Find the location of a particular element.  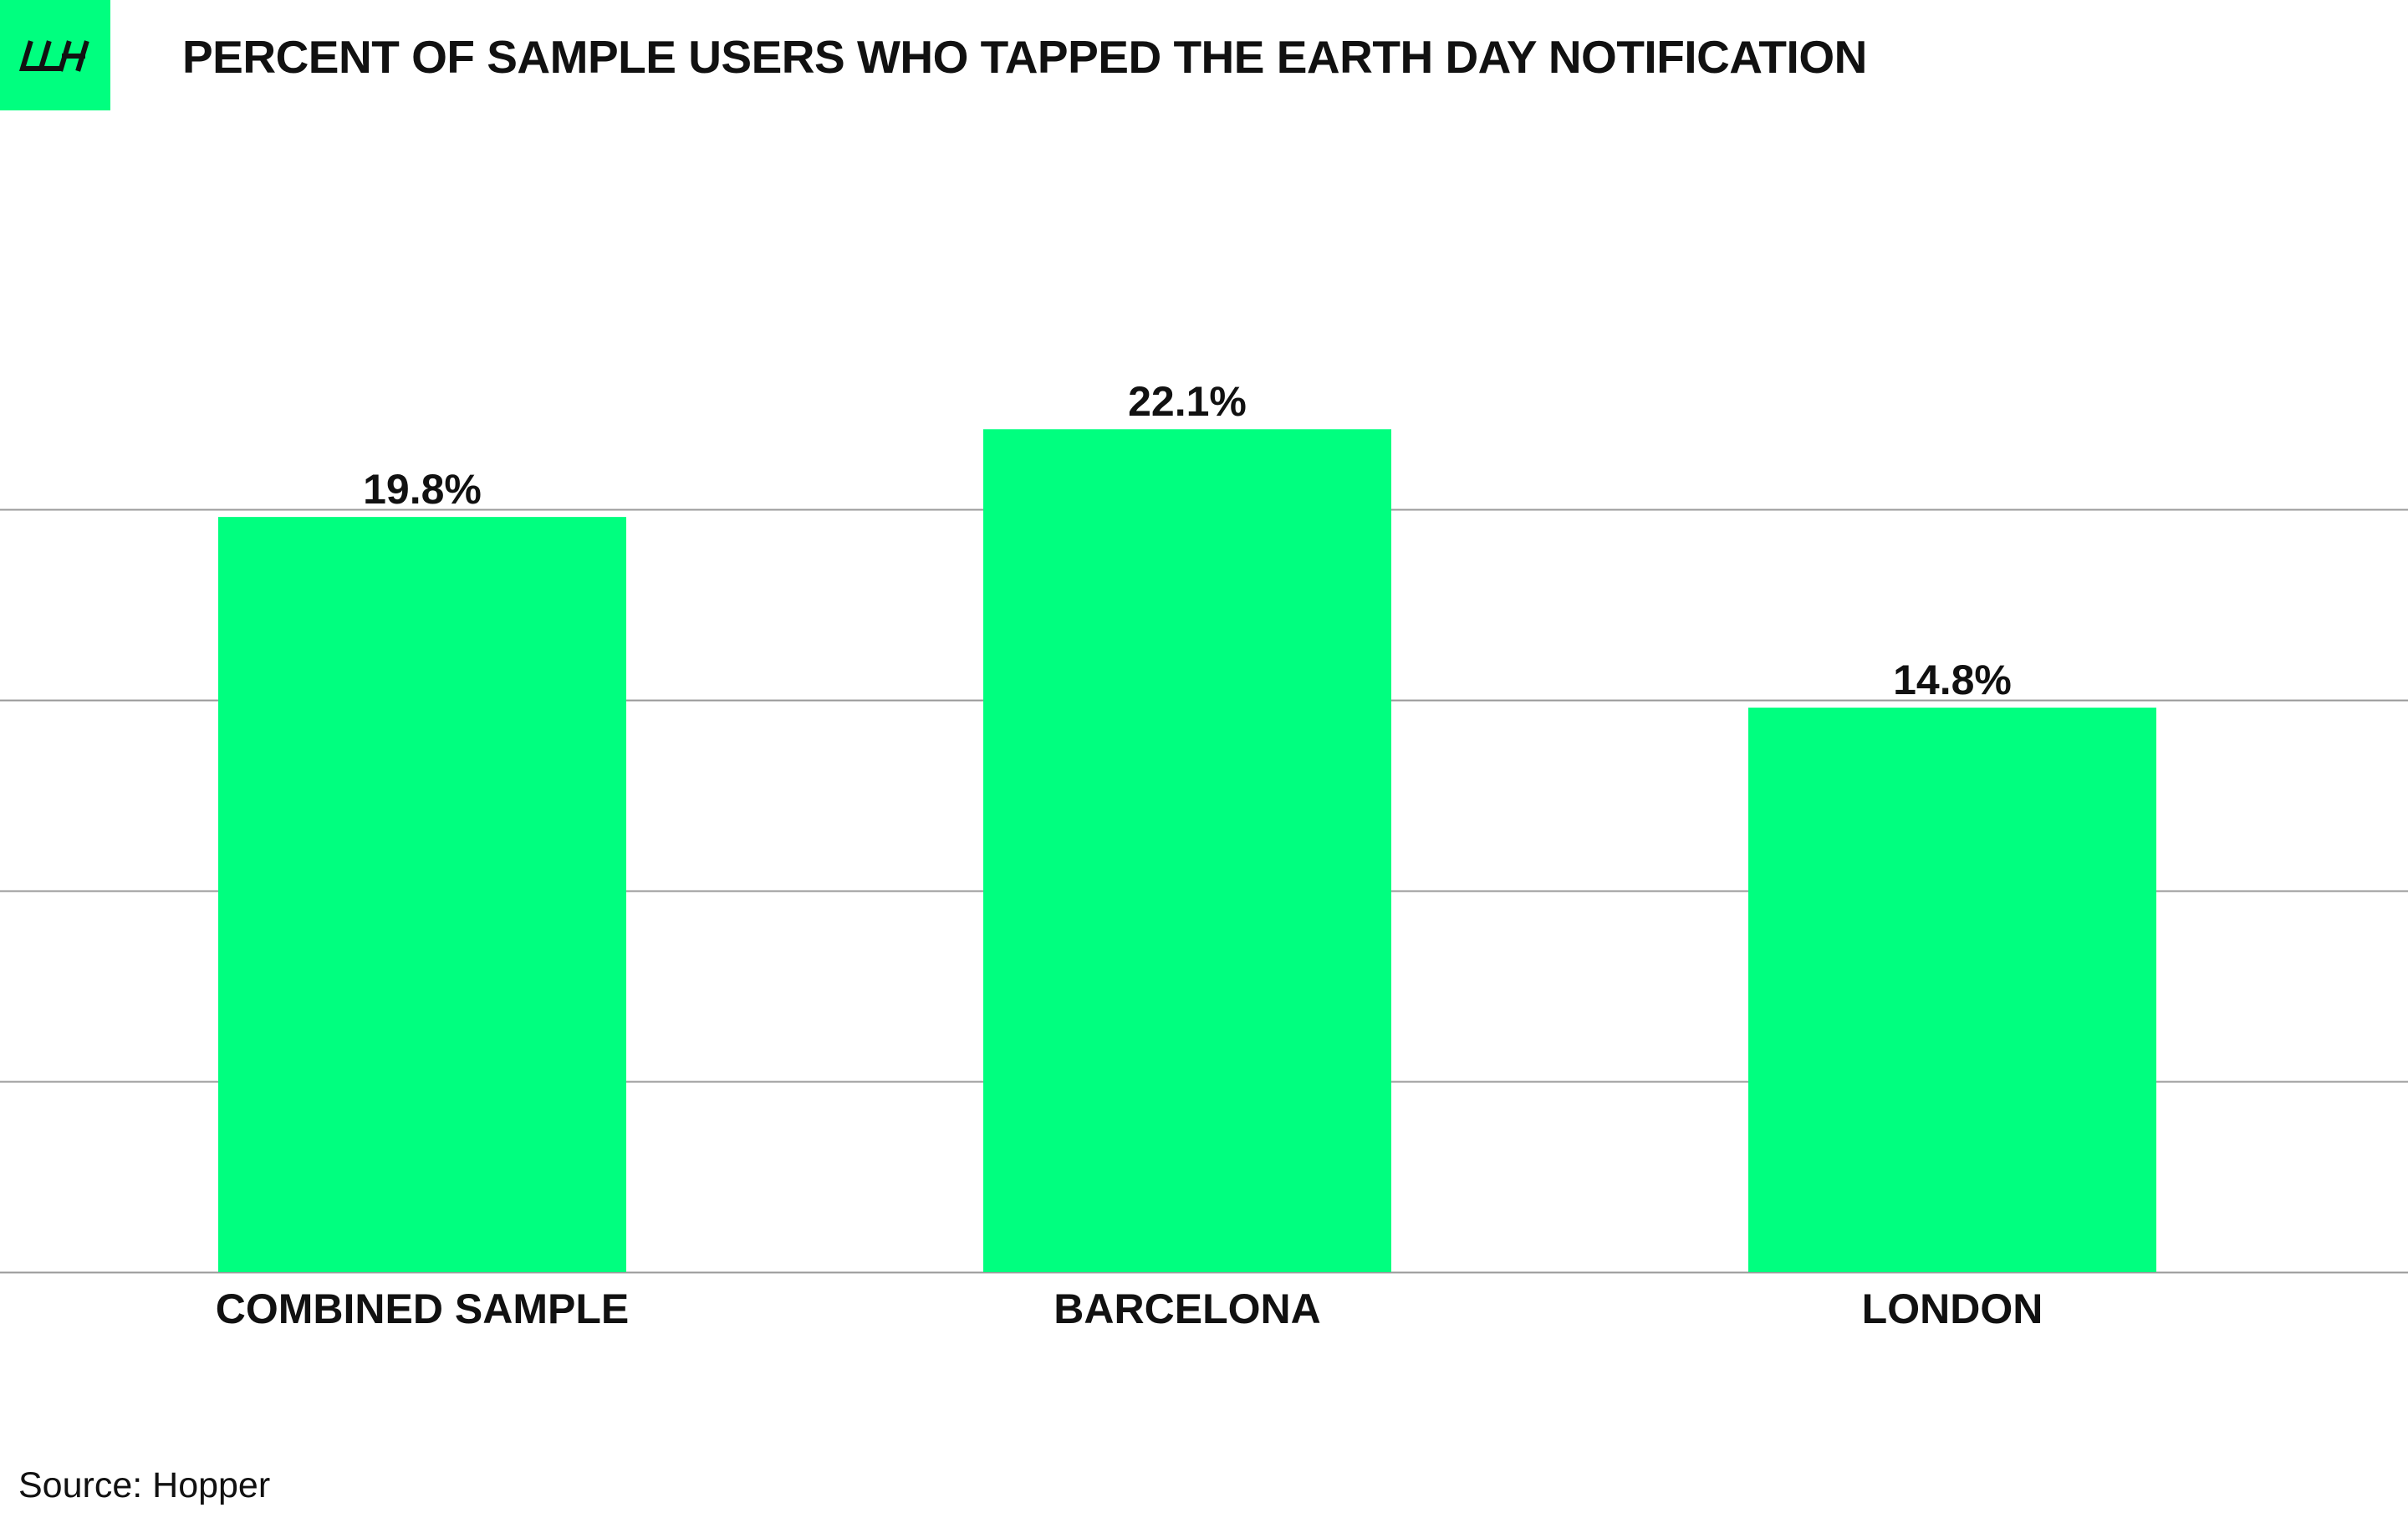

value-labels: 19.8% 22.1% 14.8% is located at coordinates (1188, 540).